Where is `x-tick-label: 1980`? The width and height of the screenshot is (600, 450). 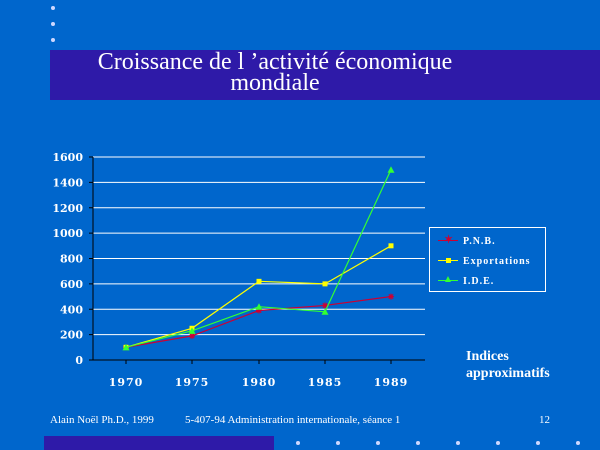
x-tick-label: 1980 is located at coordinates (259, 382).